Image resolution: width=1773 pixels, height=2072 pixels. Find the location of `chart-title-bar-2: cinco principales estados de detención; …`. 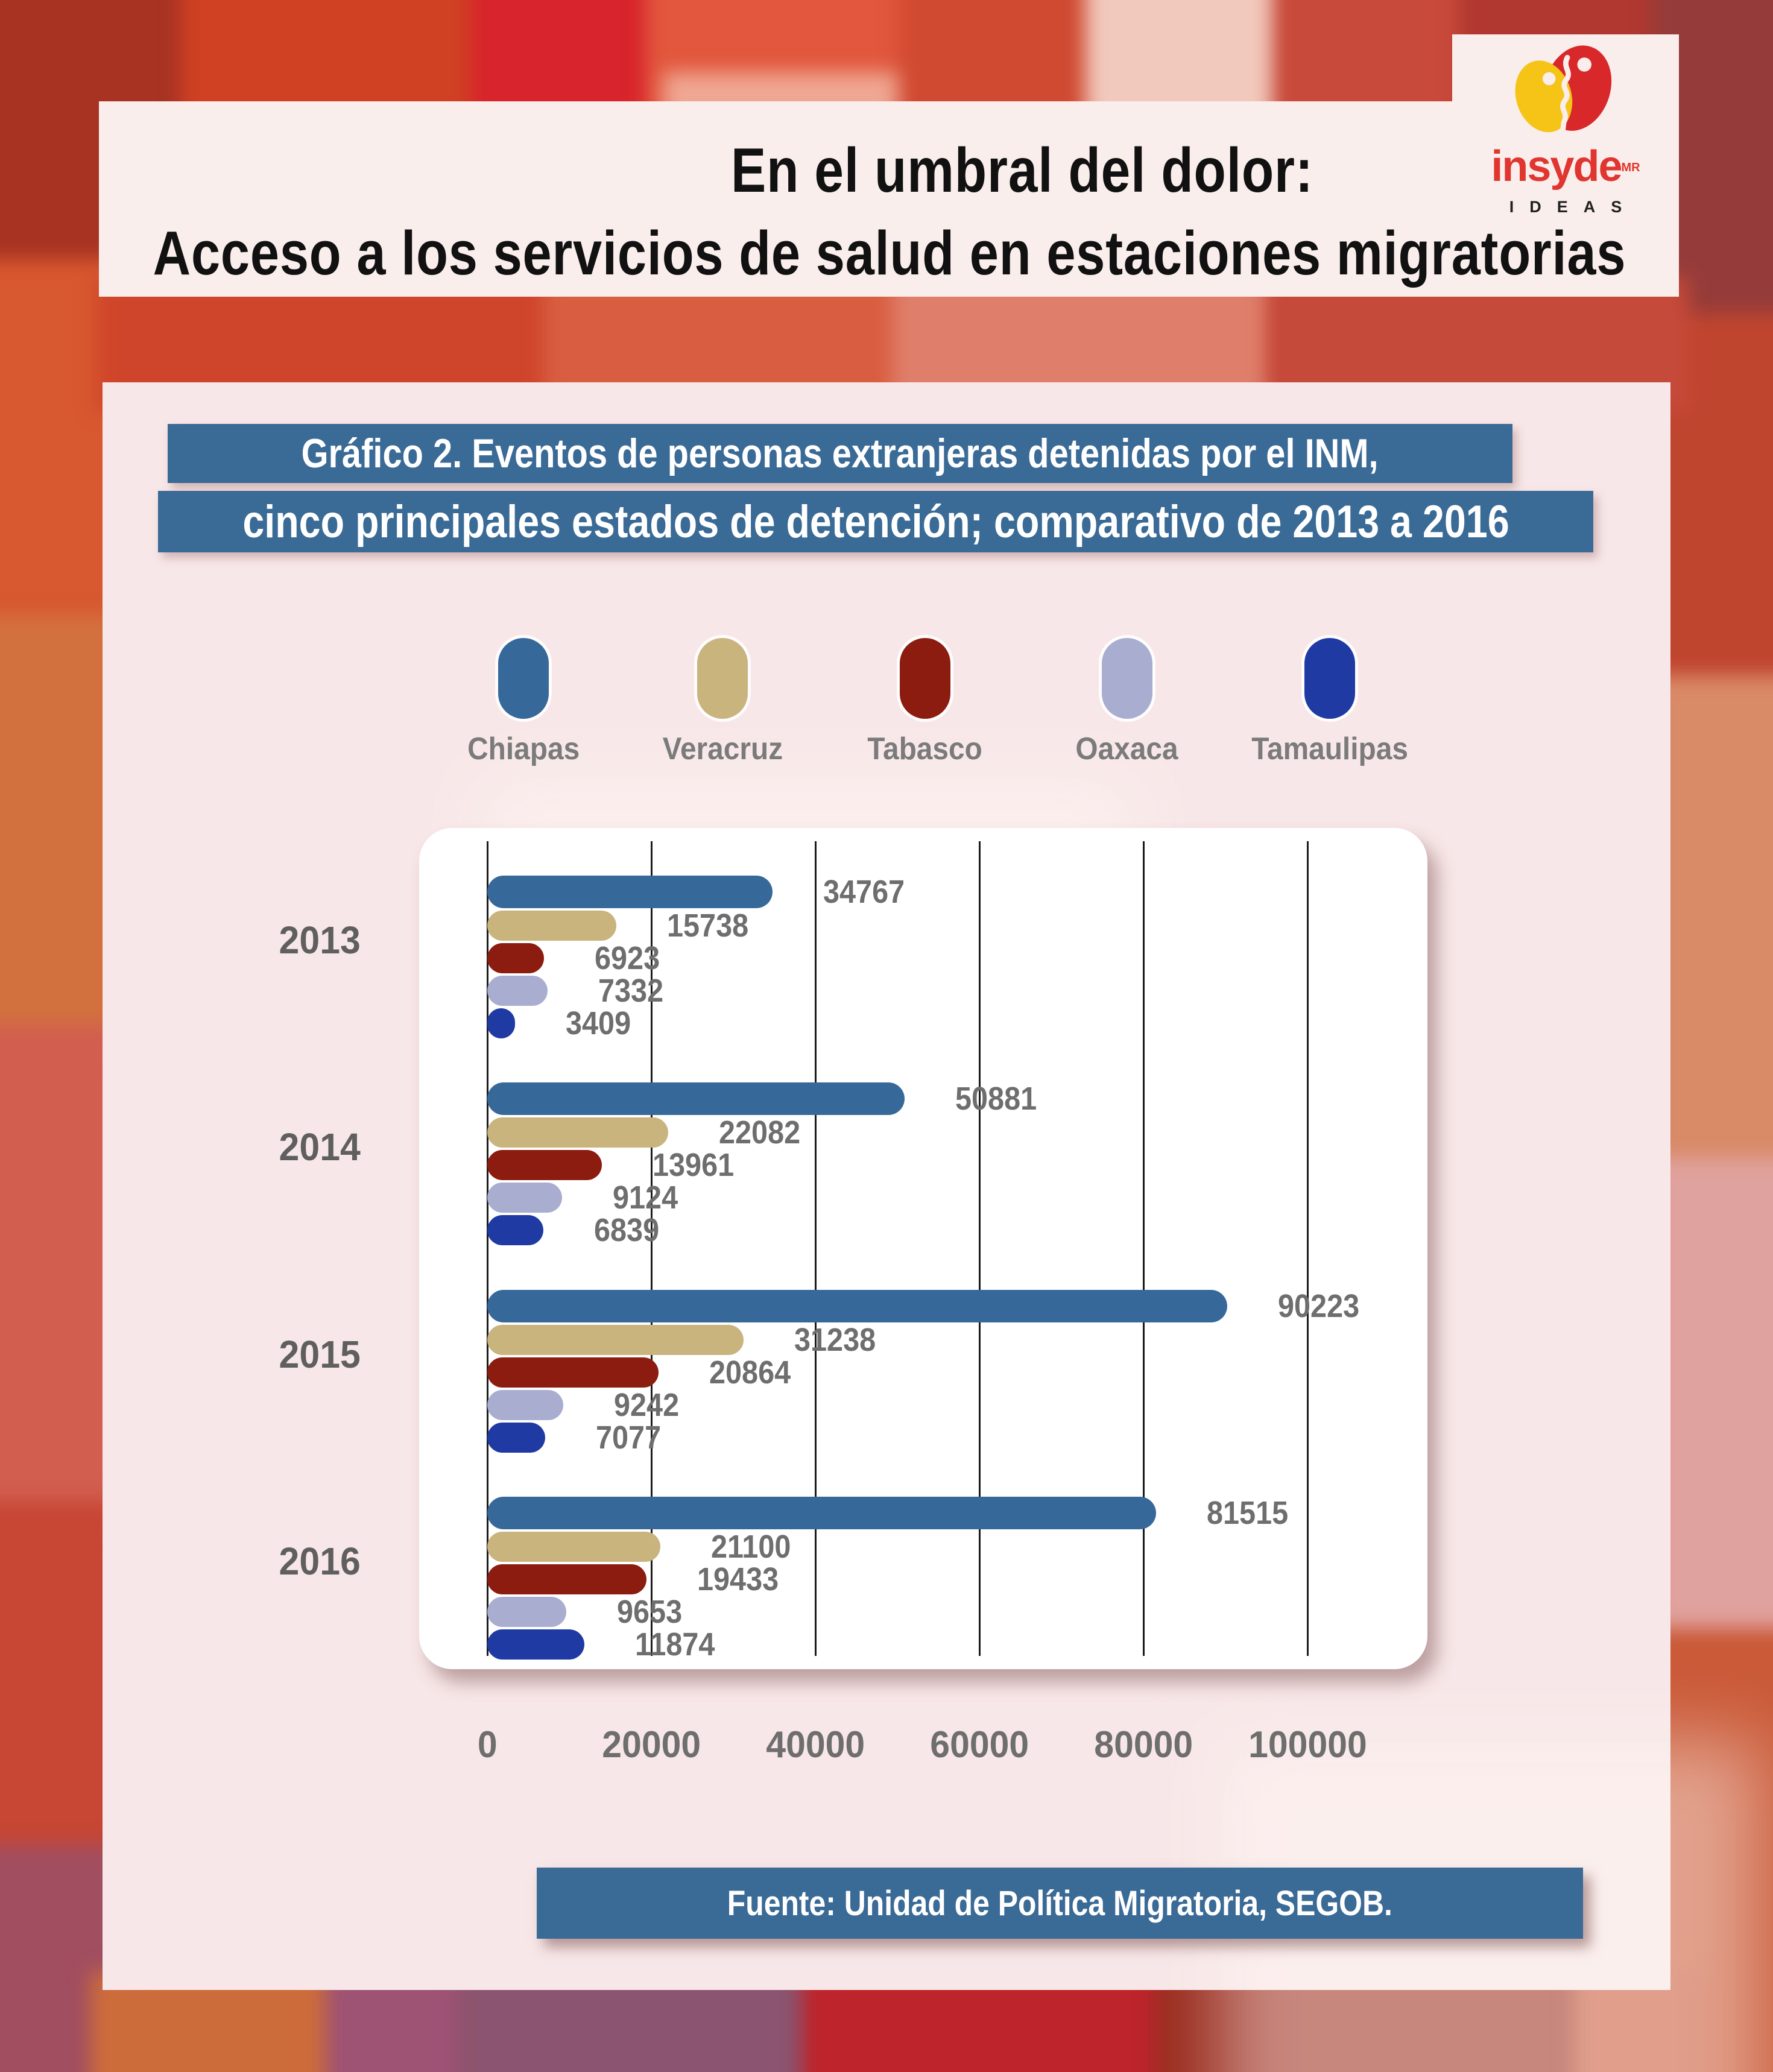

chart-title-bar-2: cinco principales estados de detención; … is located at coordinates (876, 521).